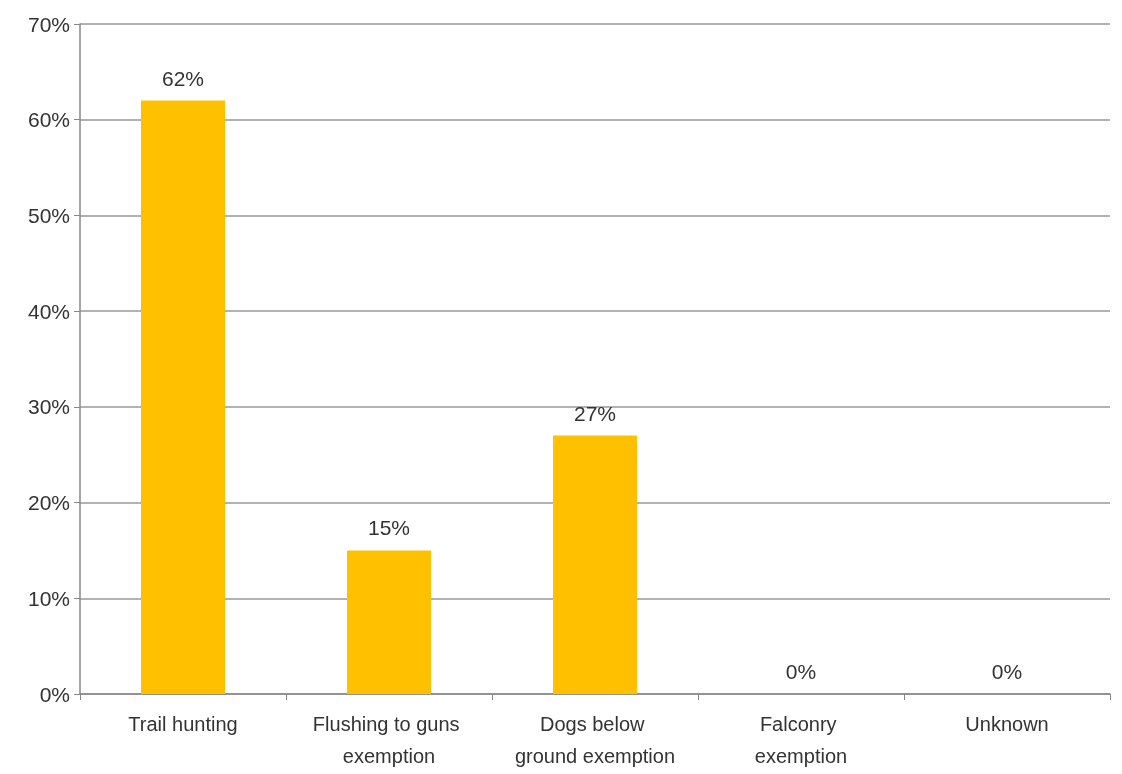 The height and width of the screenshot is (774, 1122). Describe the element at coordinates (48, 311) in the screenshot. I see `y-tick-label: 40%` at that location.